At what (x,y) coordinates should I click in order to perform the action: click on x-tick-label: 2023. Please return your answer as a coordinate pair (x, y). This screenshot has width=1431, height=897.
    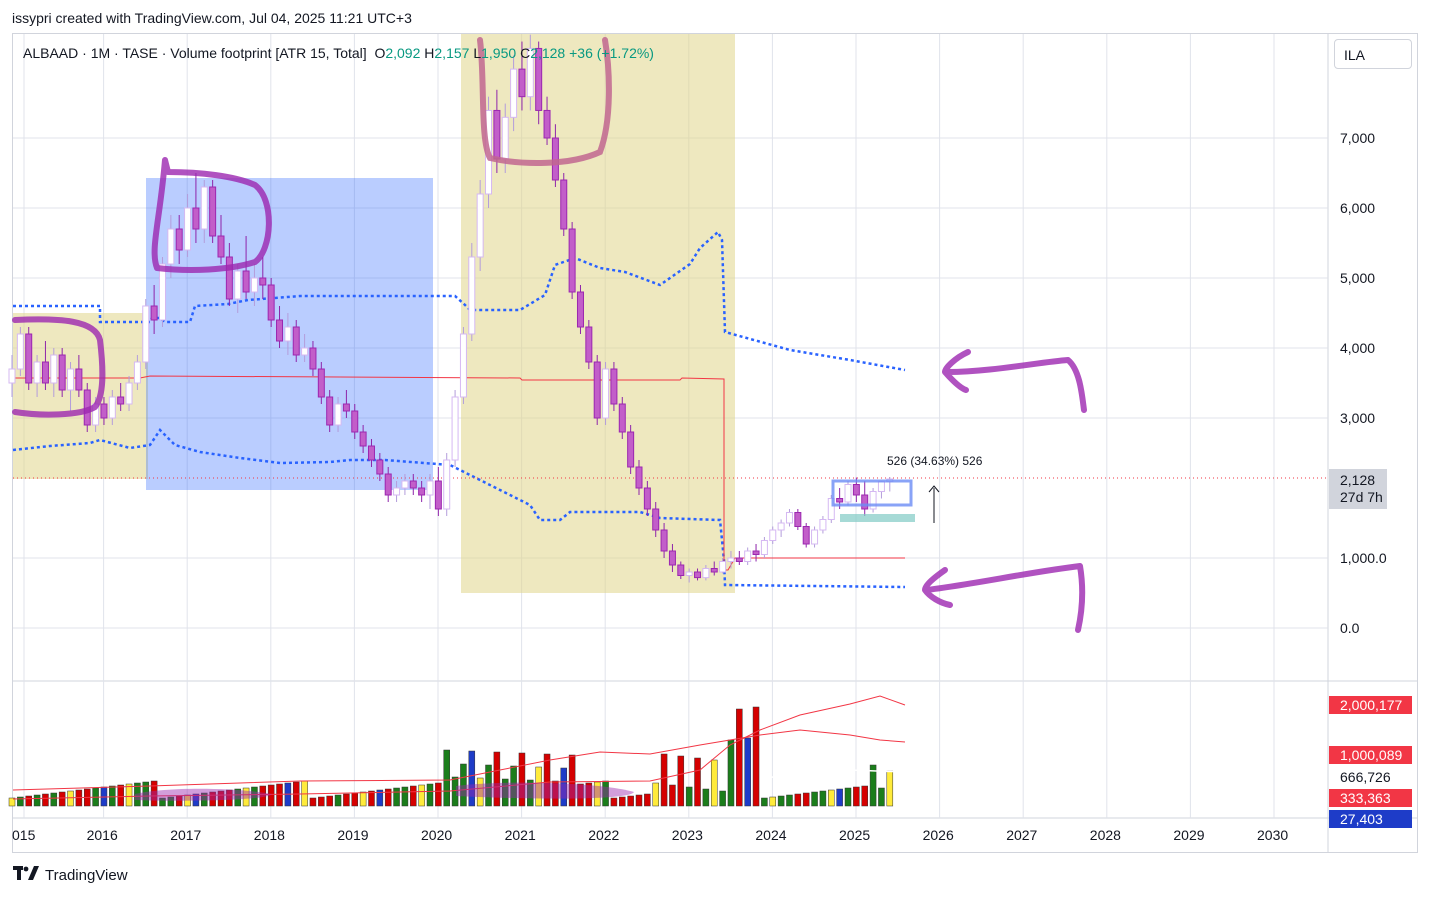
    Looking at the image, I should click on (687, 835).